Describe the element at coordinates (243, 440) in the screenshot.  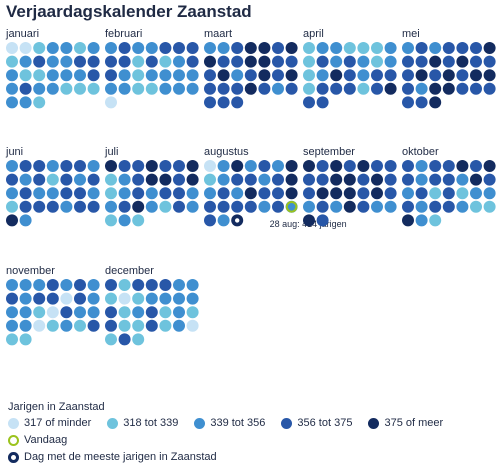
I see `legend-item-today: Vandaag` at that location.